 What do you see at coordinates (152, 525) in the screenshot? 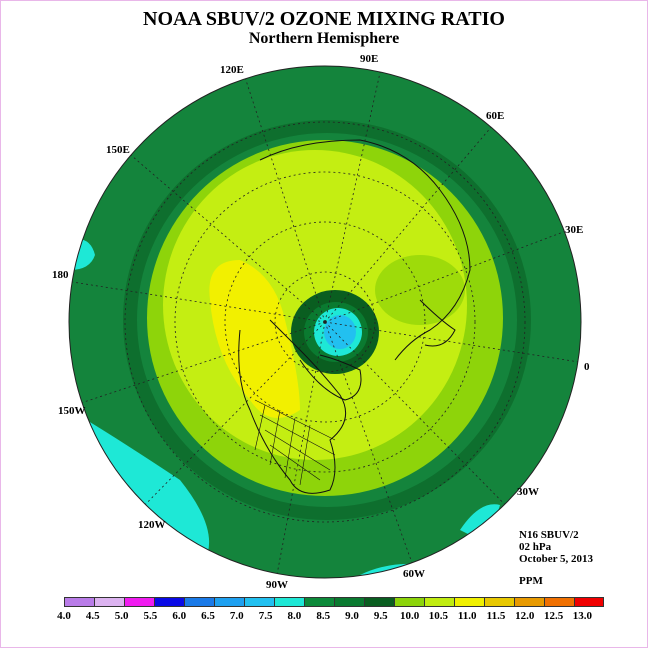
I see `label-120W: 120W` at bounding box center [152, 525].